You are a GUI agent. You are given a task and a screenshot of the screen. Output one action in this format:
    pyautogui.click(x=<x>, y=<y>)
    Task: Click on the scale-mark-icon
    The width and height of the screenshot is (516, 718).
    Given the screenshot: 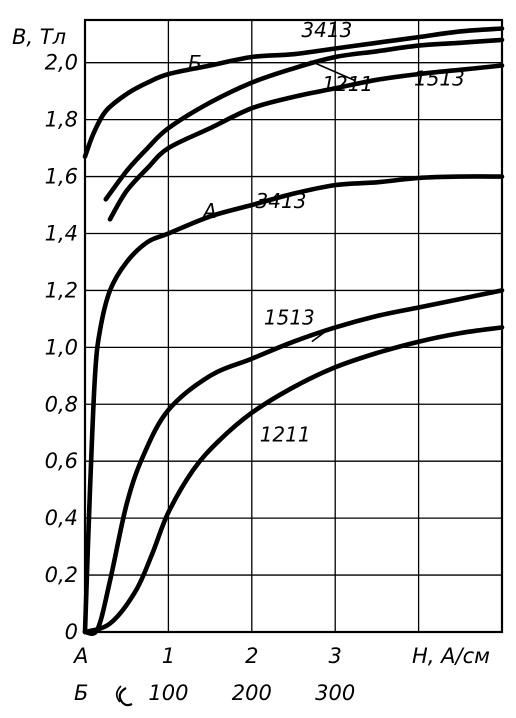 What is the action you would take?
    pyautogui.click(x=124, y=696)
    